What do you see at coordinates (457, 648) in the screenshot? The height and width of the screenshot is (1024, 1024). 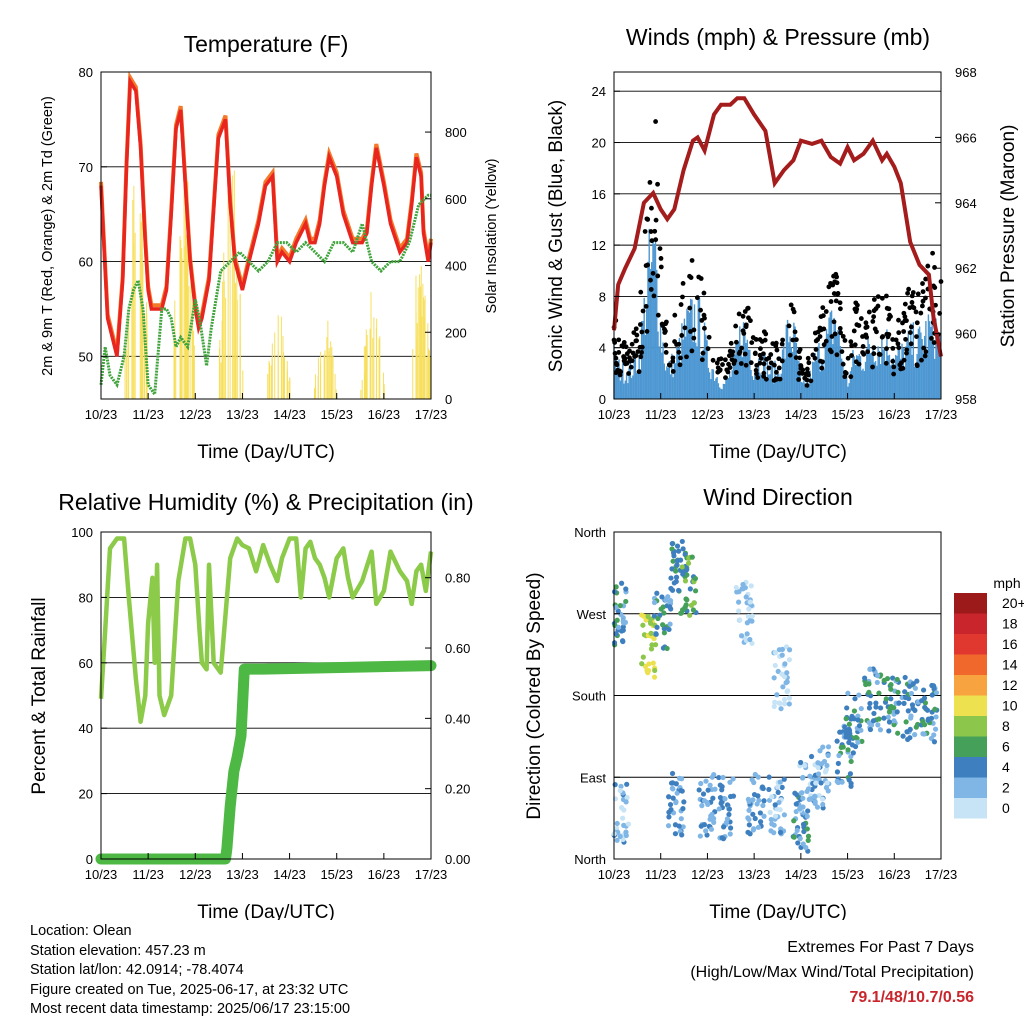 I see `y2-tick-label: 0.60` at bounding box center [457, 648].